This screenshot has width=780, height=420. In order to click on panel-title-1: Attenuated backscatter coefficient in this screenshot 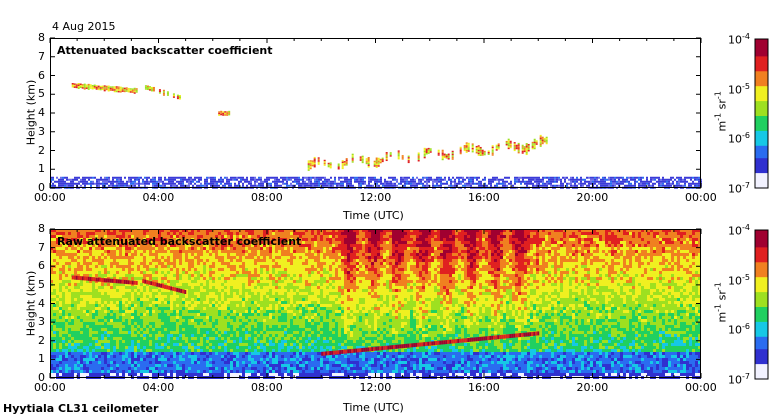, I will do `click(165, 50)`.